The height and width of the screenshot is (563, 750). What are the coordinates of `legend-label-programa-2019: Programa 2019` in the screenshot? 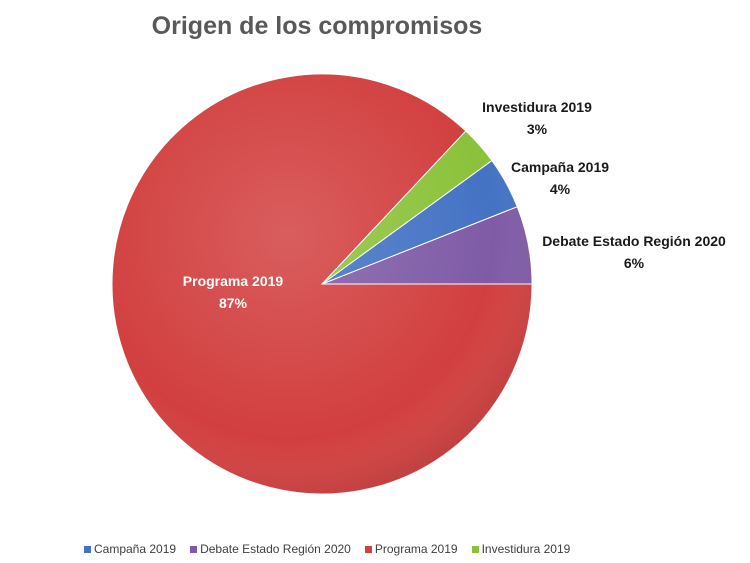 It's located at (416, 549).